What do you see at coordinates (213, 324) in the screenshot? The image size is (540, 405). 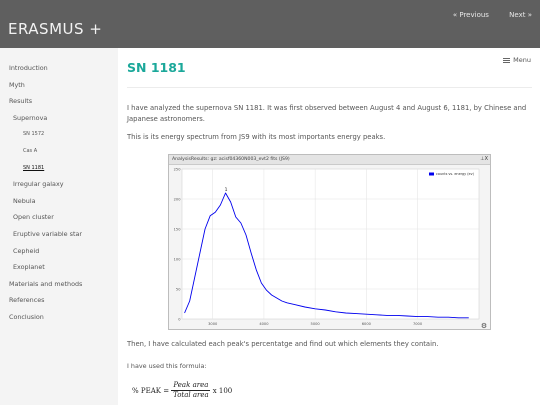 I see `x-tick-label: 3000` at bounding box center [213, 324].